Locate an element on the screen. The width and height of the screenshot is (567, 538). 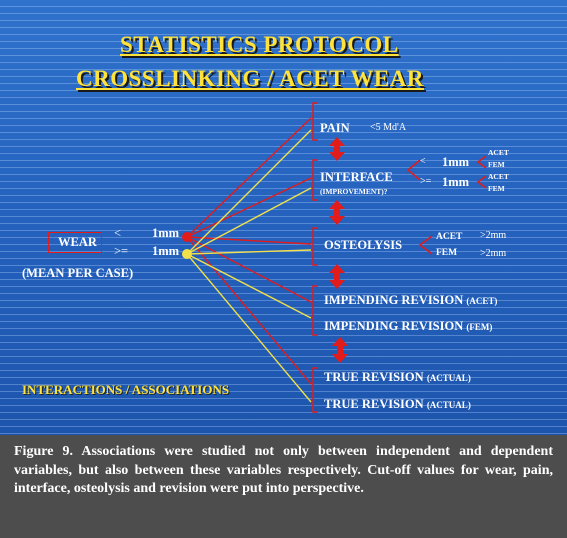
impending-fem-row: IMPENDING REVISION (FEM) is located at coordinates (408, 326).